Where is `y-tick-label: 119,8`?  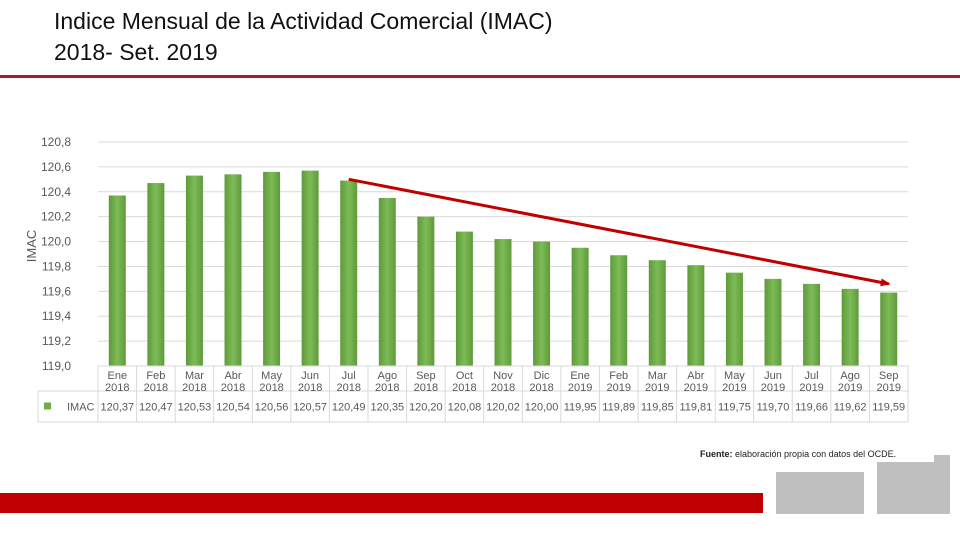
y-tick-label: 119,8 is located at coordinates (56, 266).